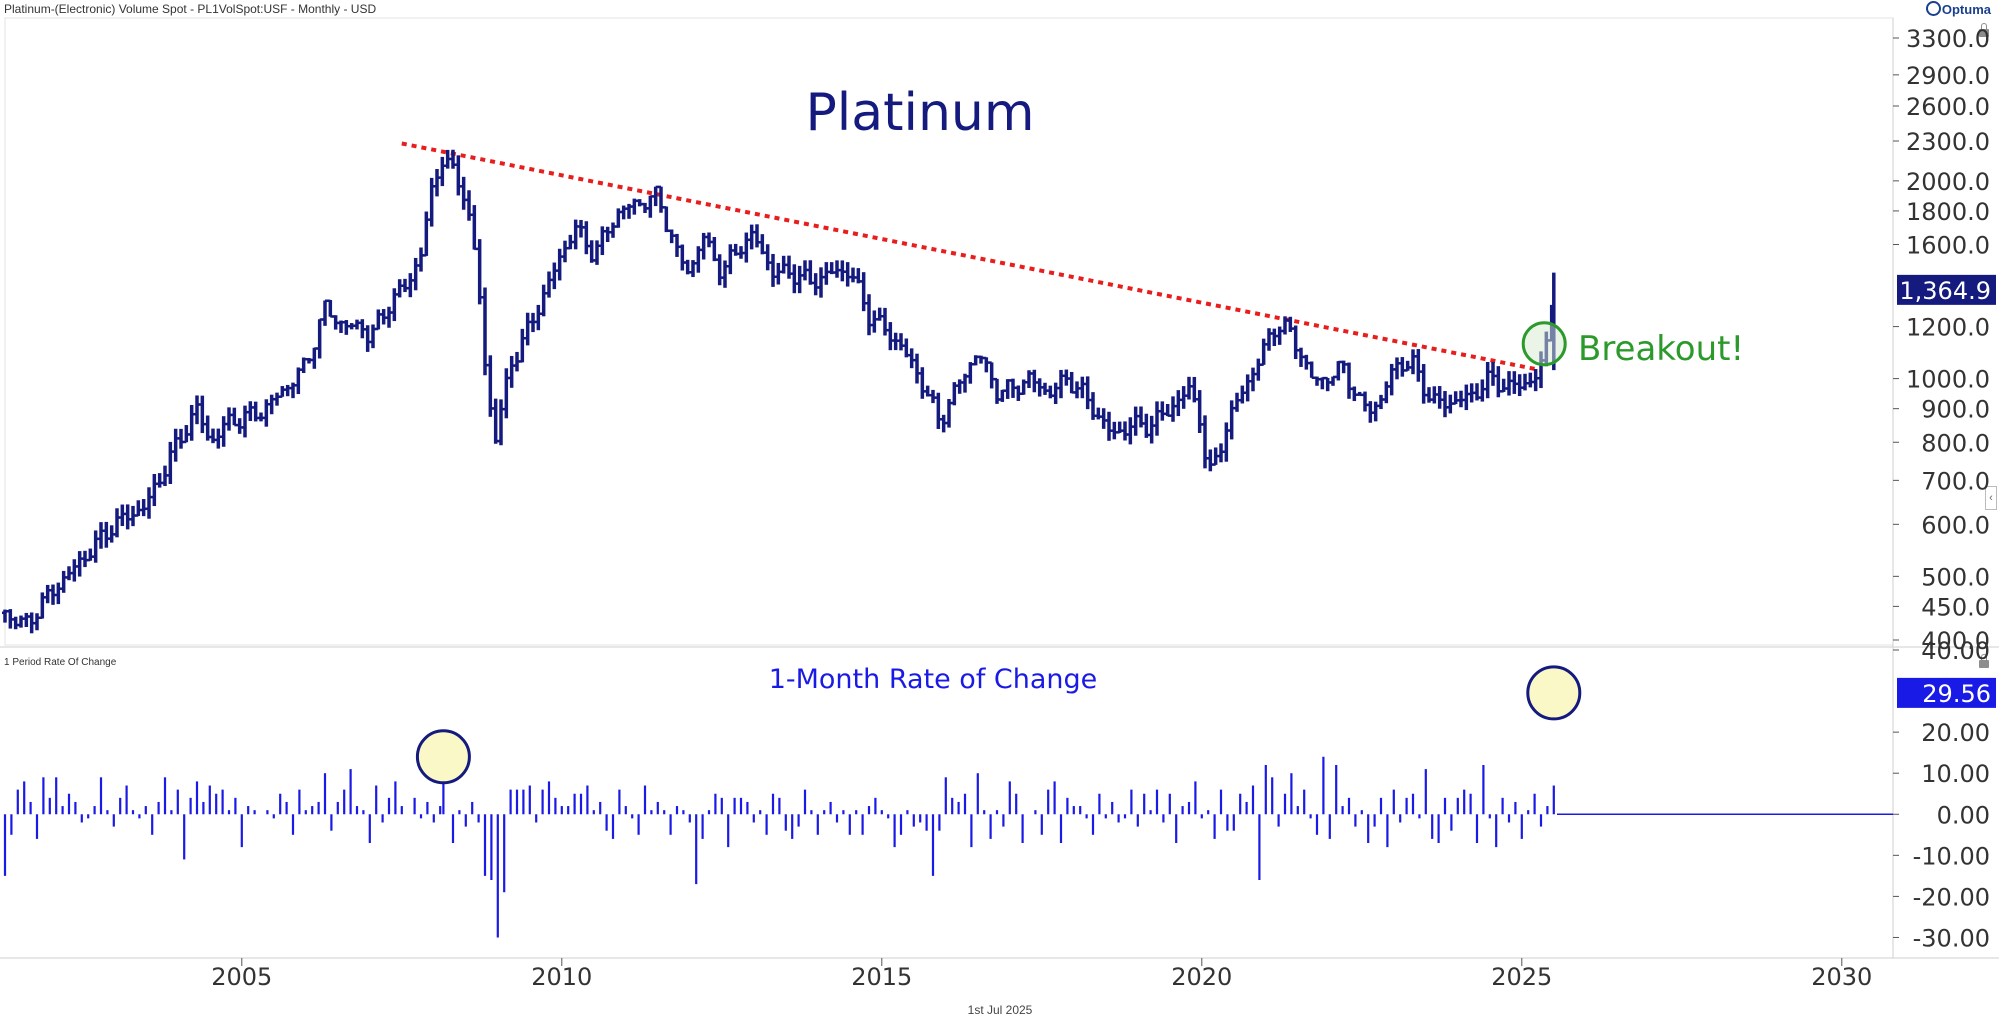 The width and height of the screenshot is (1999, 1020). I want to click on roc-tick-label: 0.00, so click(1963, 815).